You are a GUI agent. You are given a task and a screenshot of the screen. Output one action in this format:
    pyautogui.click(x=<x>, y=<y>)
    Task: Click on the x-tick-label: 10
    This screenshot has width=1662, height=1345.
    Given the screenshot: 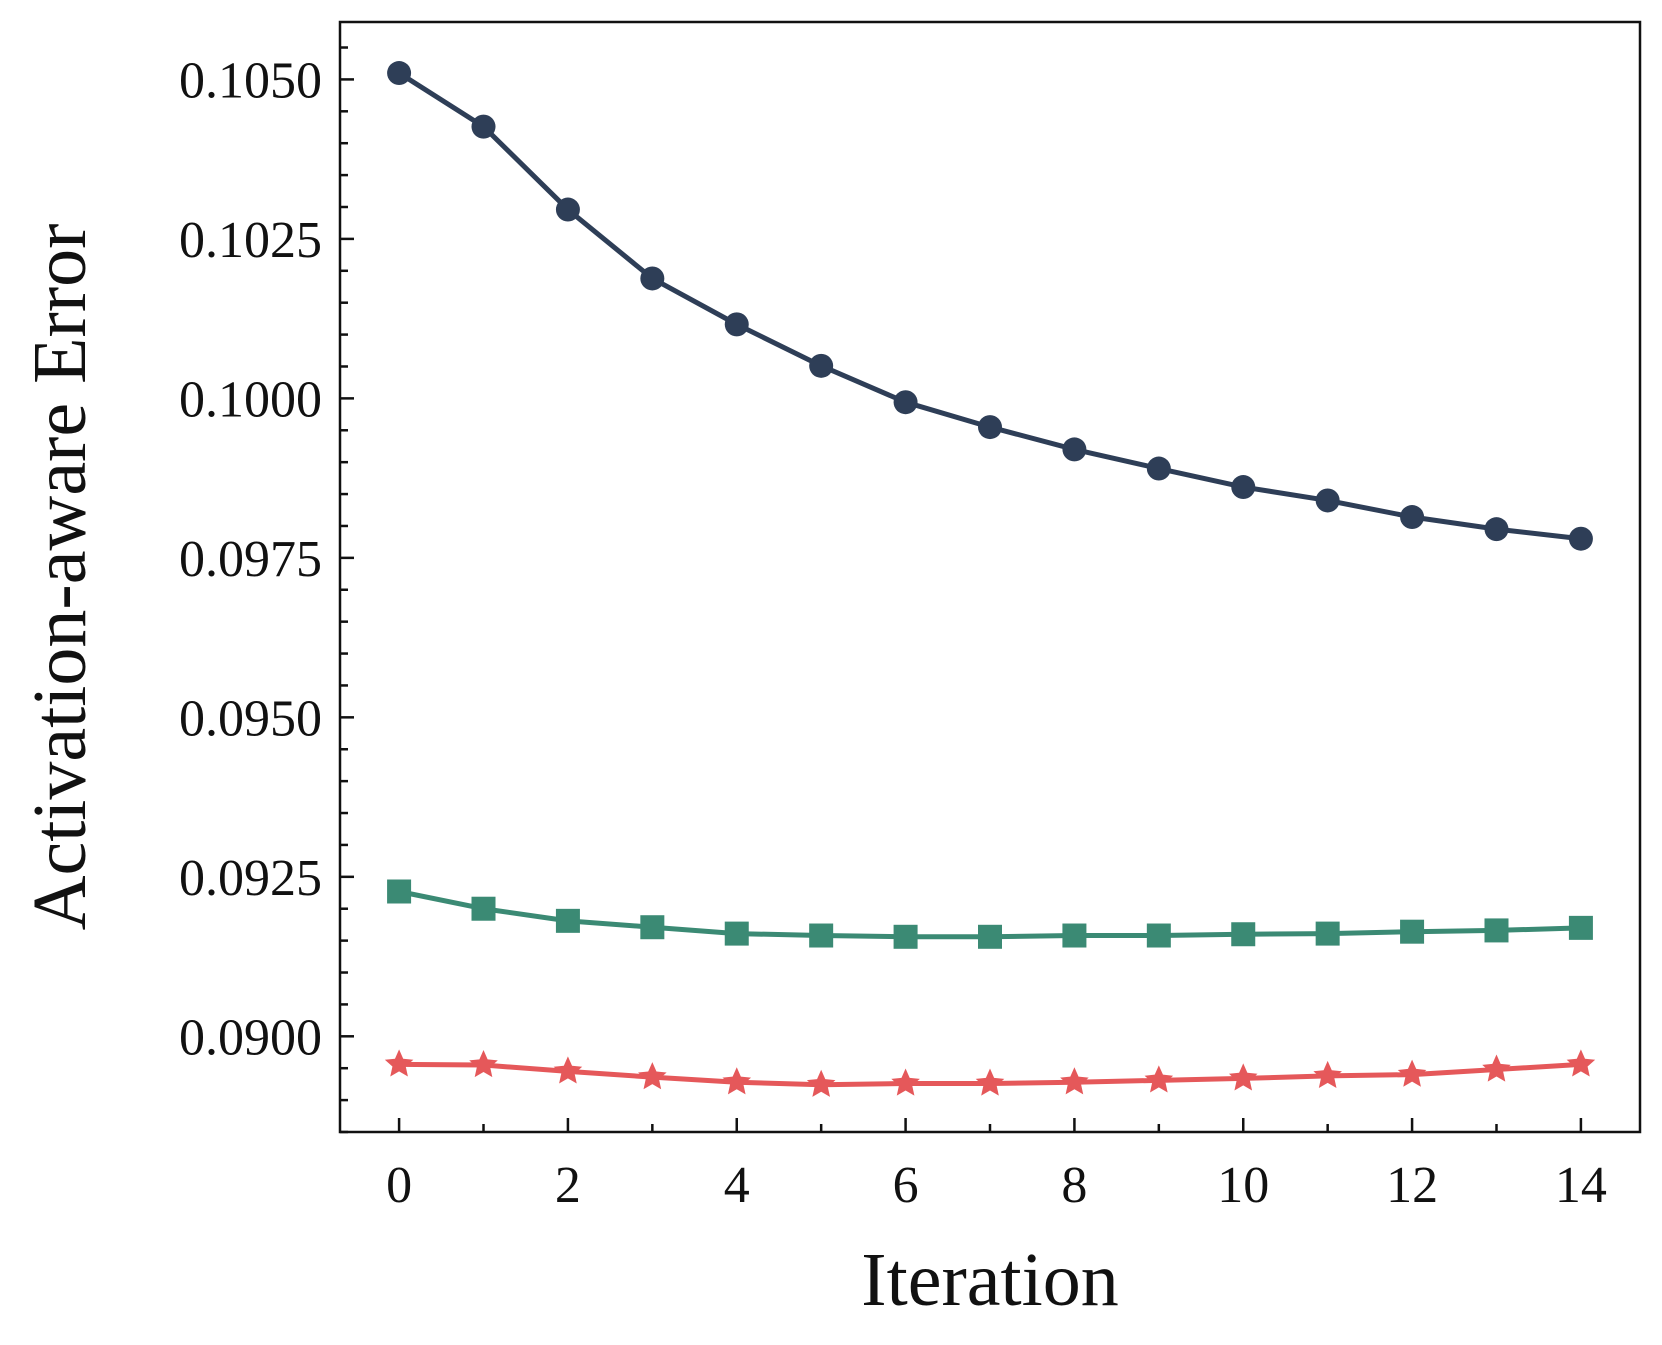 What is the action you would take?
    pyautogui.click(x=1243, y=1185)
    